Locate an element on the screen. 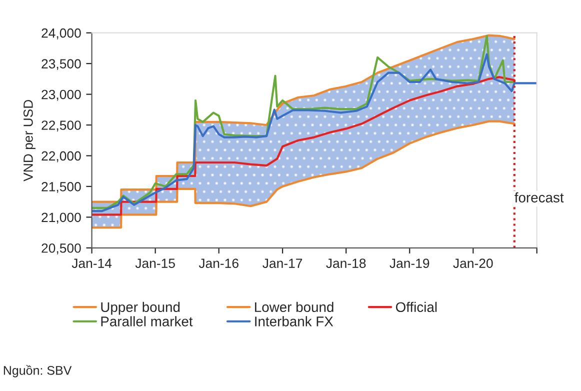  ref-line-label: forecast is located at coordinates (539, 197).